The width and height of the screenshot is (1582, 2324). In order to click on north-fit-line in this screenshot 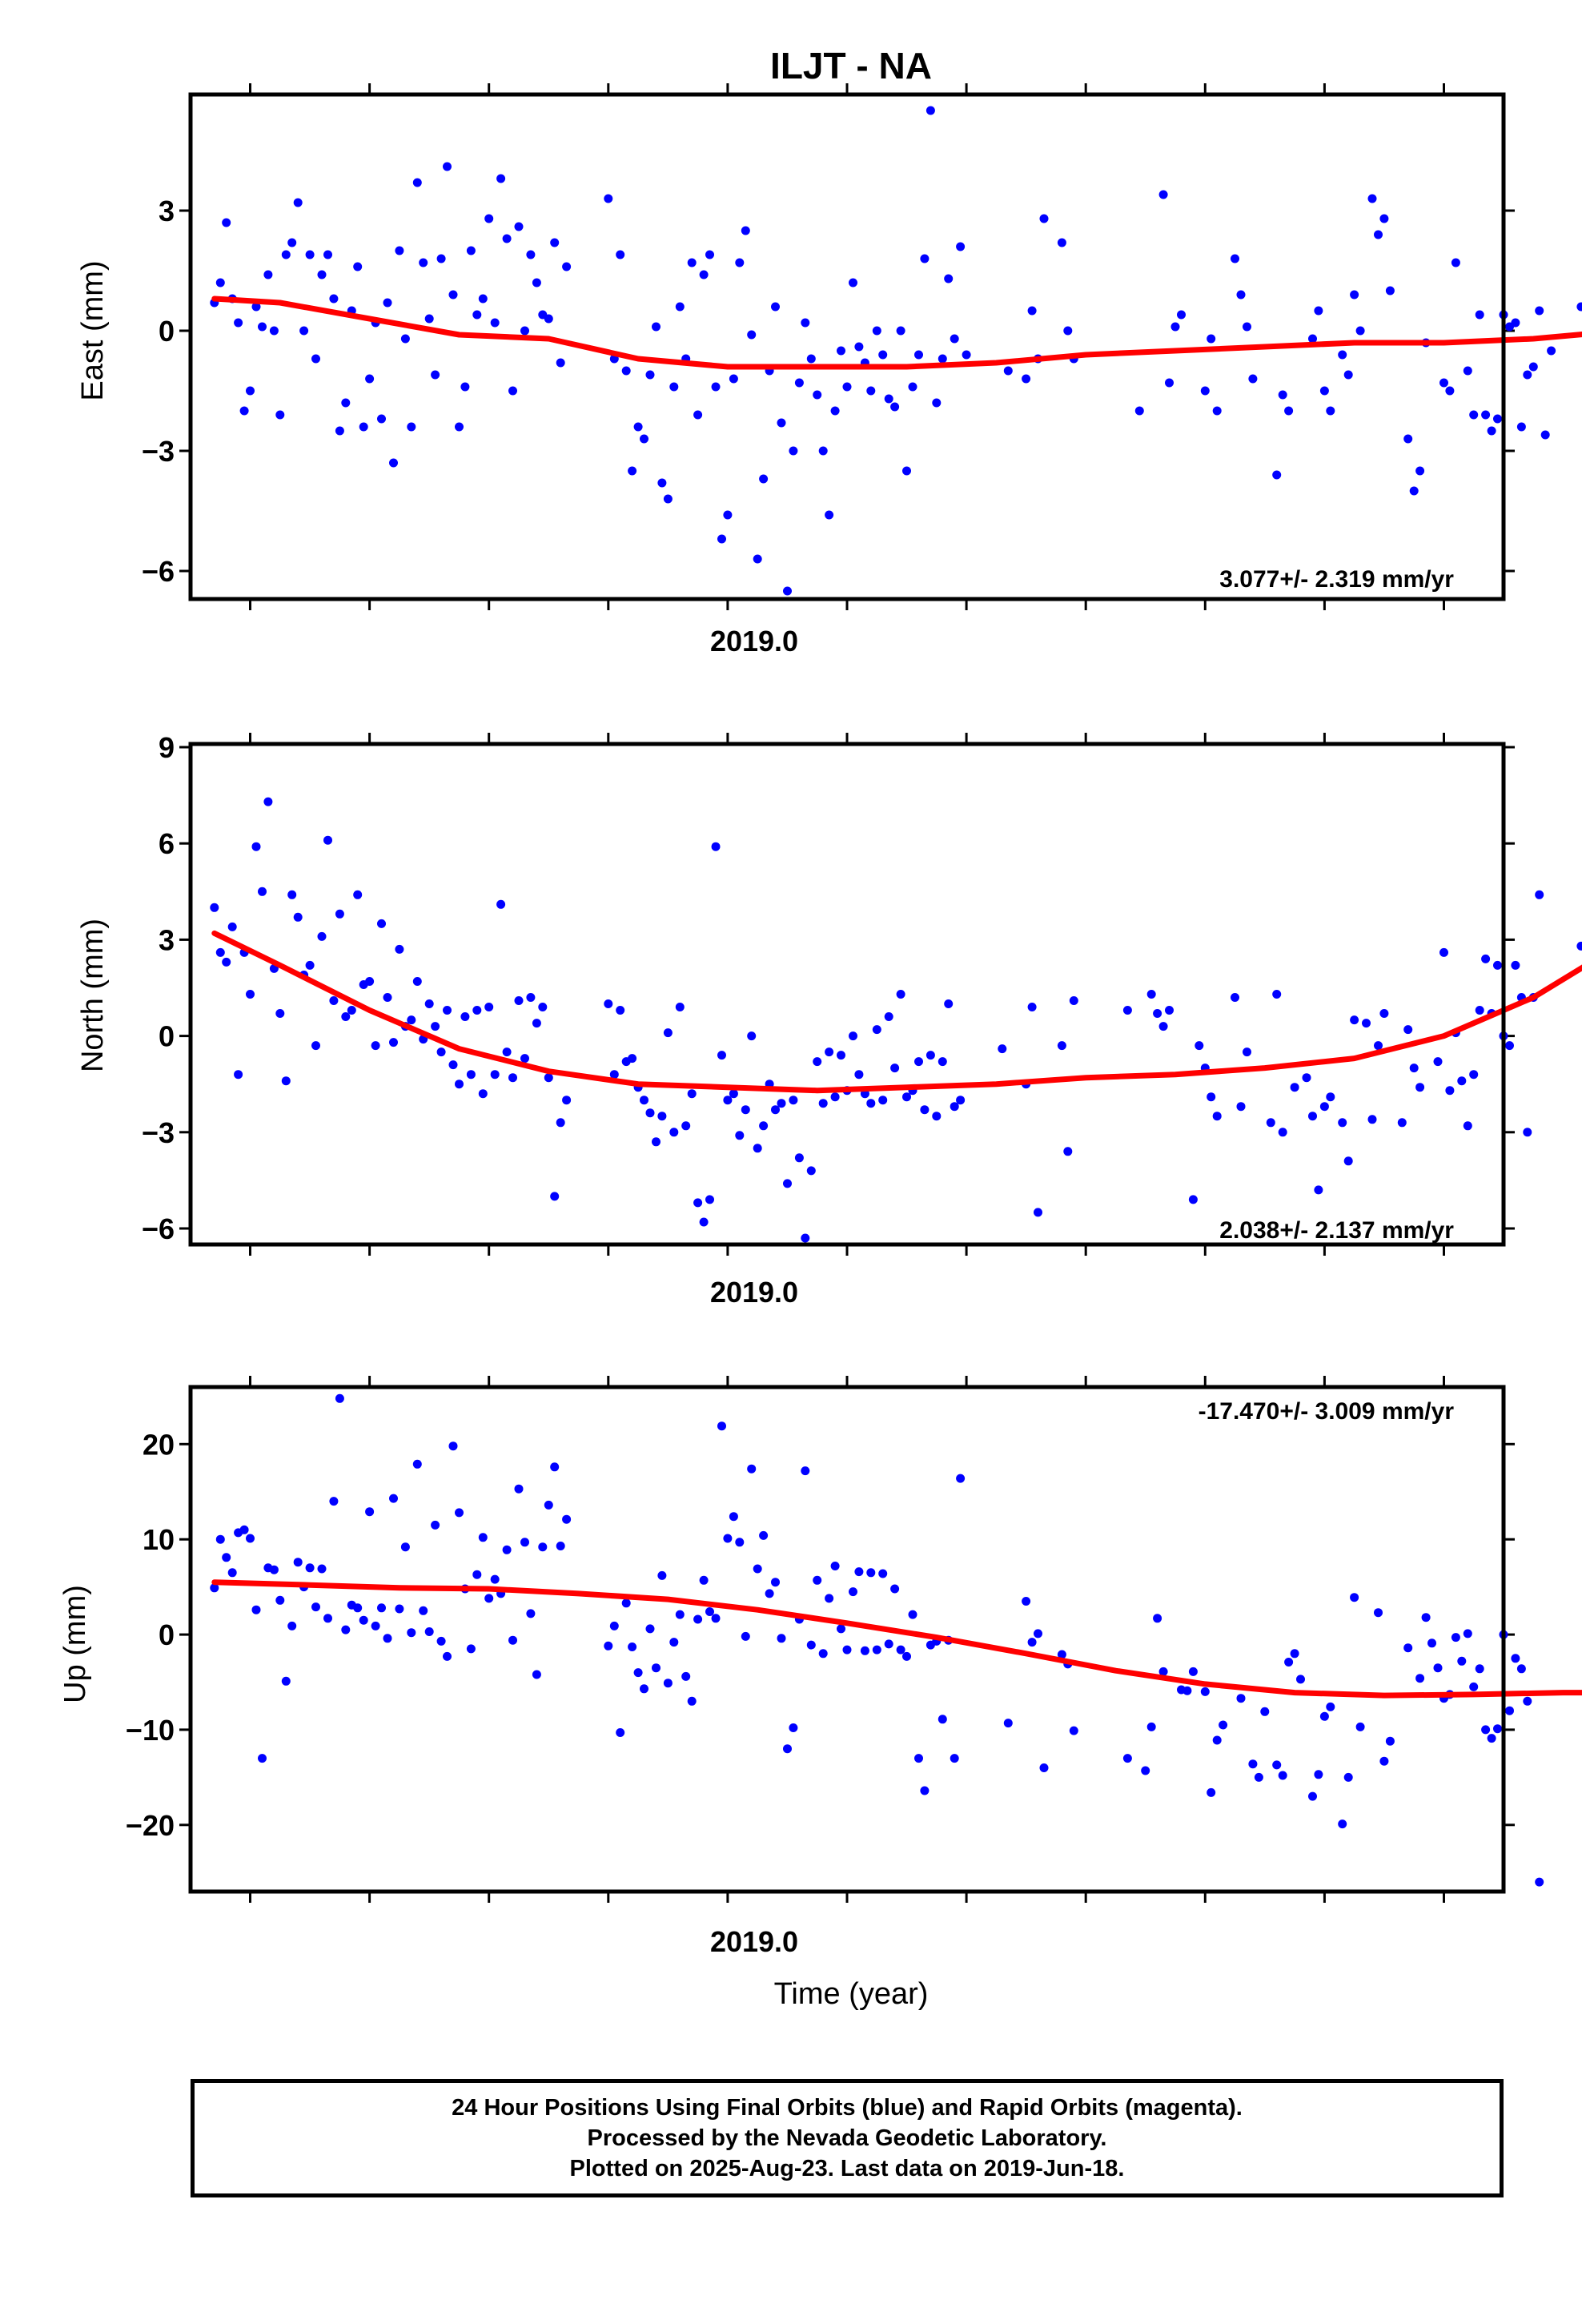, I will do `click(897, 1012)`.